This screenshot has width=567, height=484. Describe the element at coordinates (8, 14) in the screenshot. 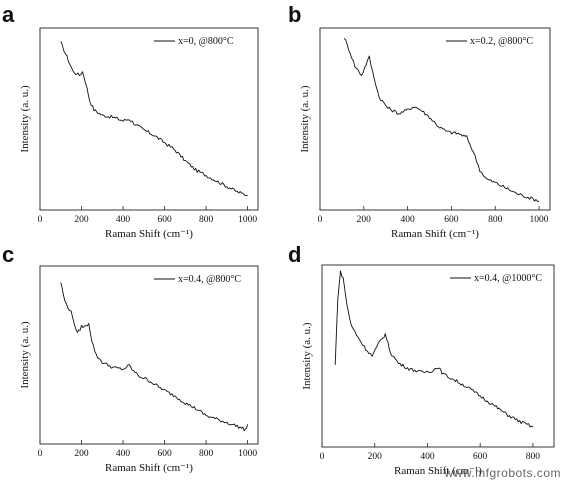

I see `panel-letter: a` at that location.